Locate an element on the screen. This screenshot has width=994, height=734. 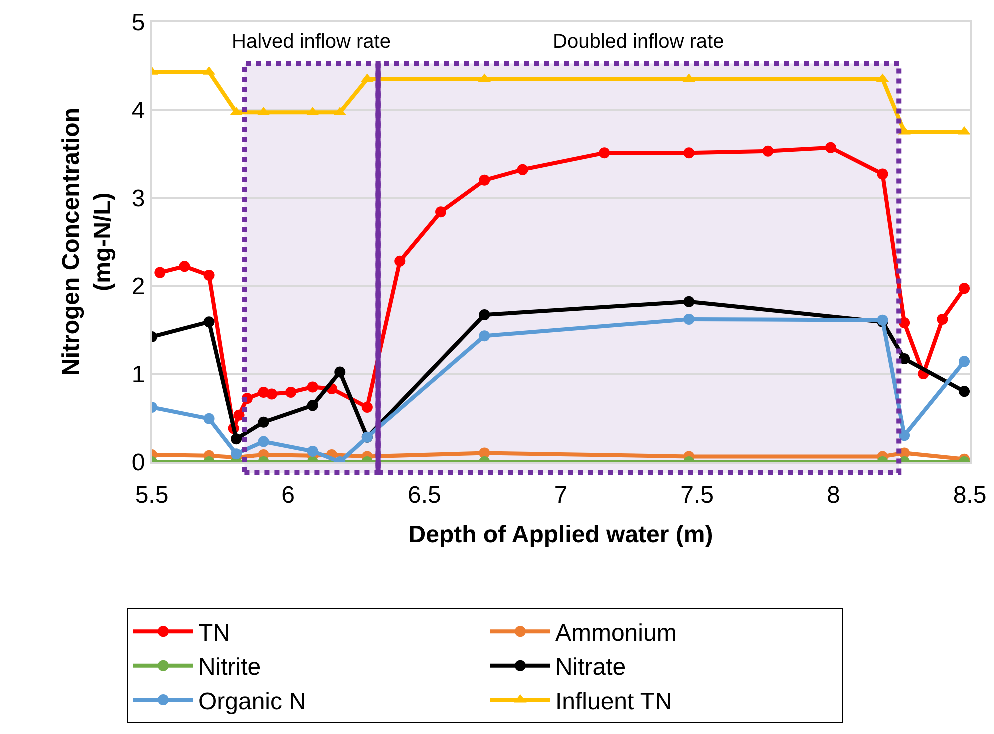
x-tick-label: 5.5 is located at coordinates (152, 495).